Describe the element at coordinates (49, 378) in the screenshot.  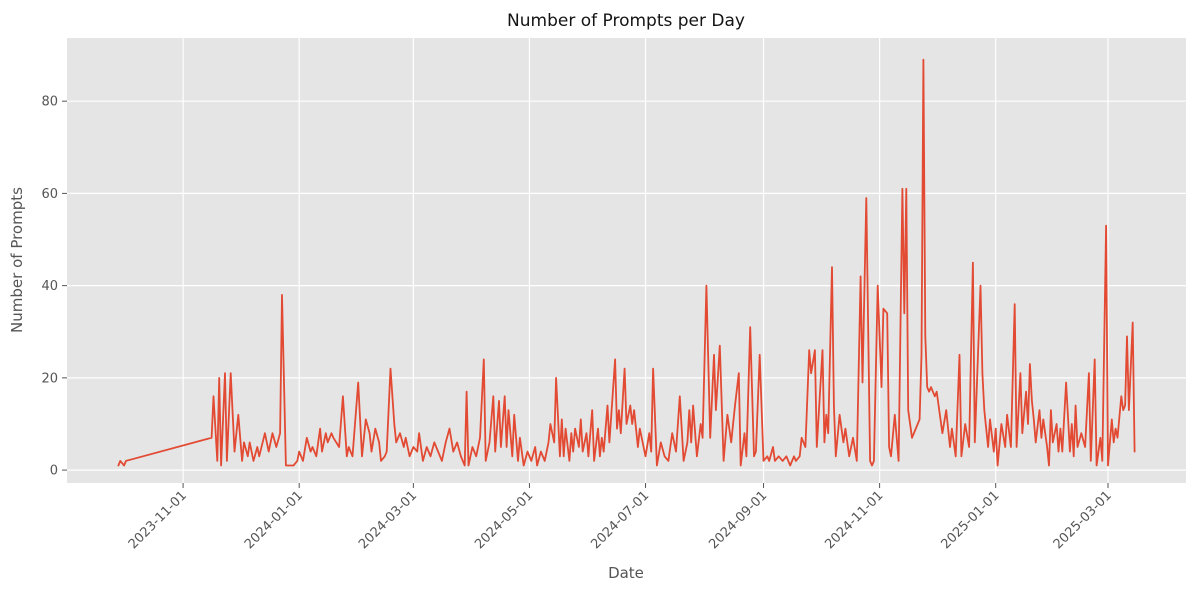
I see `y-tick-label: 20` at that location.